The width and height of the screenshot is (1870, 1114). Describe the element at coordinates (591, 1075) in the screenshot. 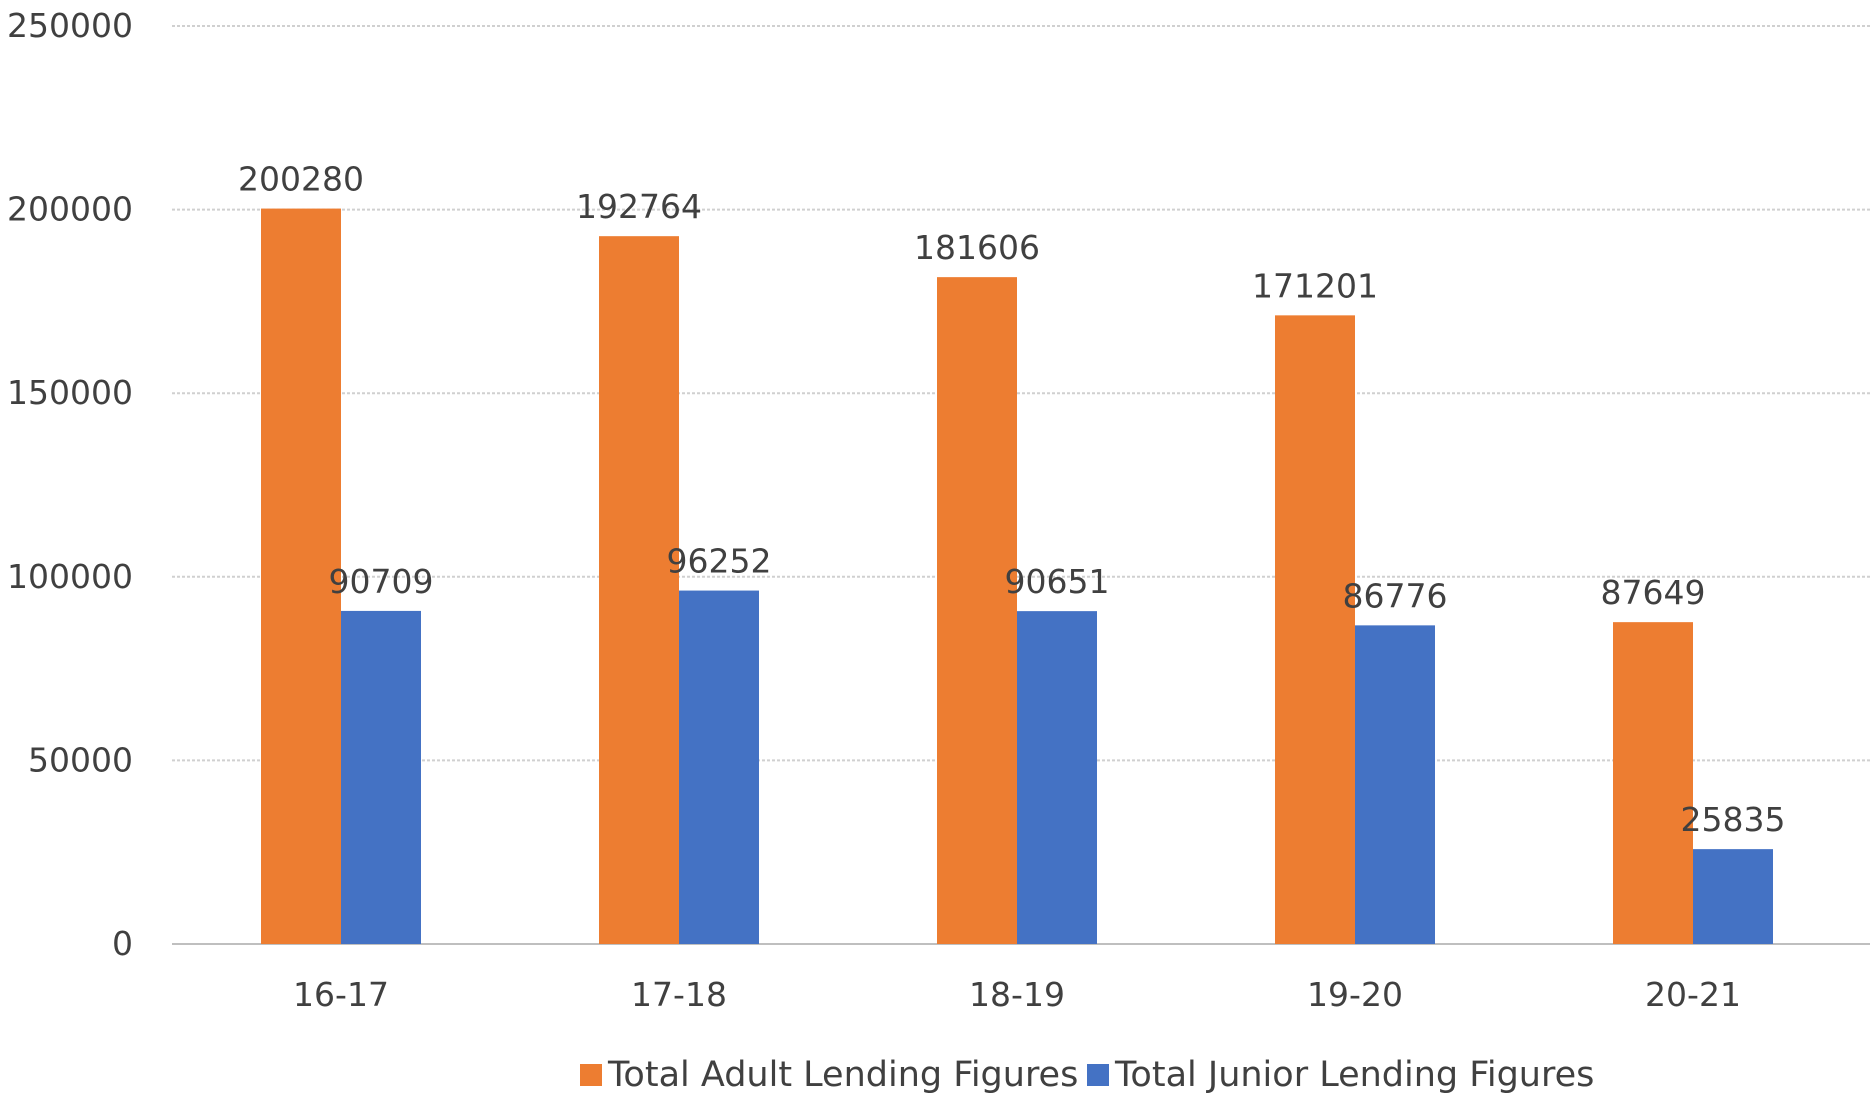

I see `legend-swatch-adult` at that location.